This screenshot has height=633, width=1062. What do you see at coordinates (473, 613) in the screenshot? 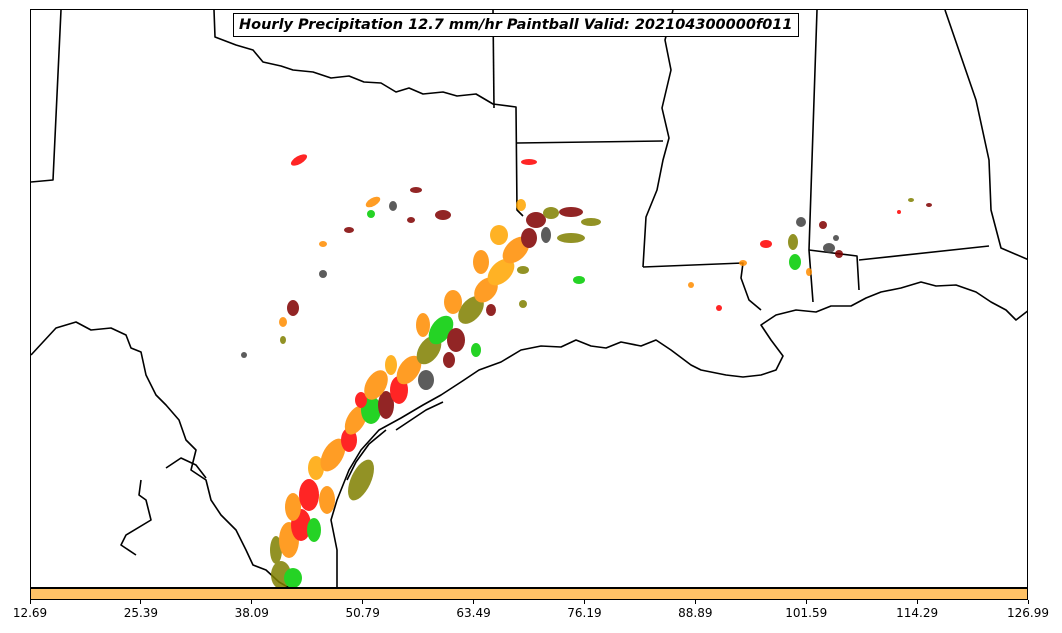
I see `colorbar-tick-label: 63.49` at bounding box center [473, 613].